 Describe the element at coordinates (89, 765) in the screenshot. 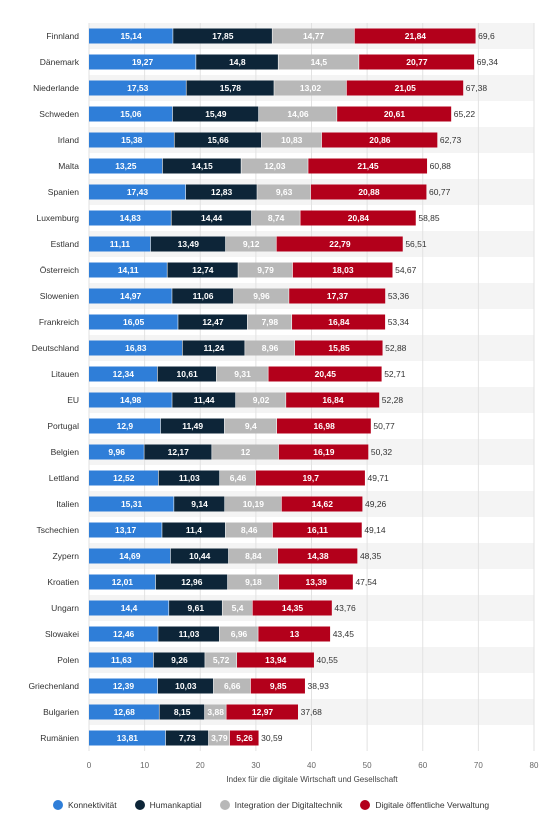

I see `x-tick-label: 0` at that location.